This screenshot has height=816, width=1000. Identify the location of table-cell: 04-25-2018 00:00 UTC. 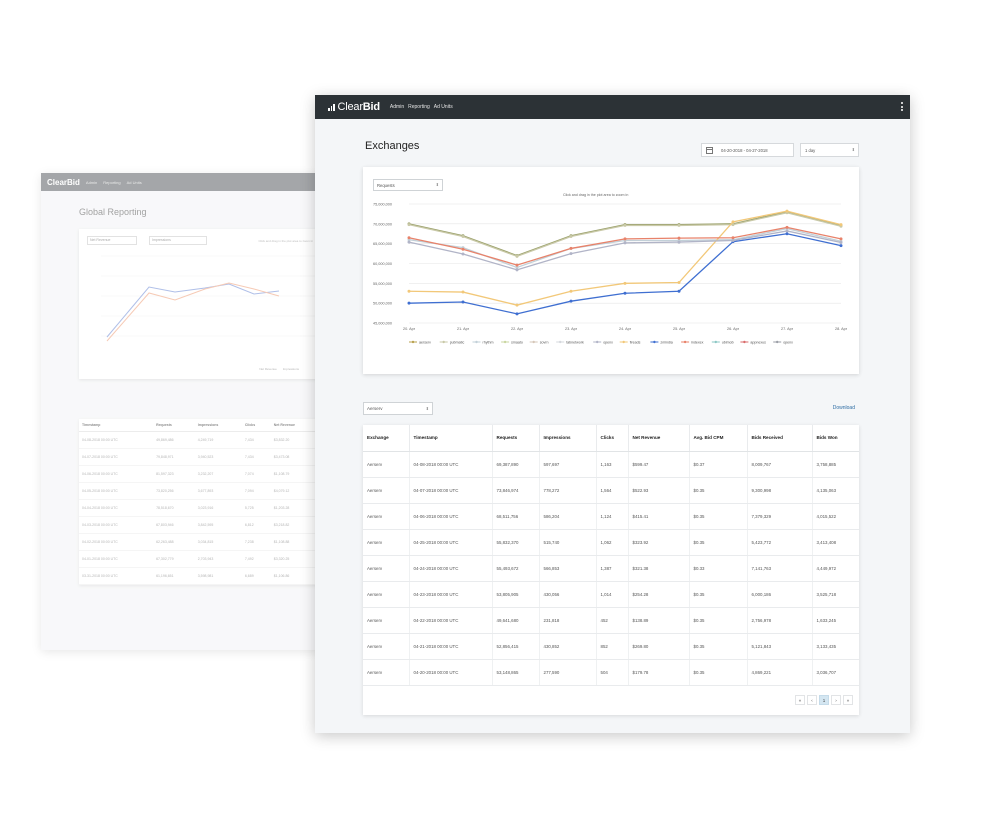
(451, 542).